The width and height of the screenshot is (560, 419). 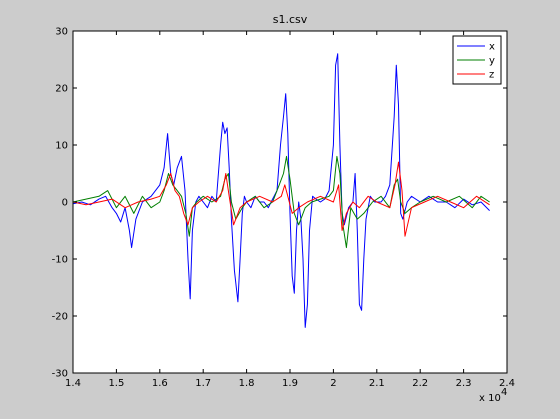 I want to click on x-tick-label: 1.6, so click(x=160, y=383).